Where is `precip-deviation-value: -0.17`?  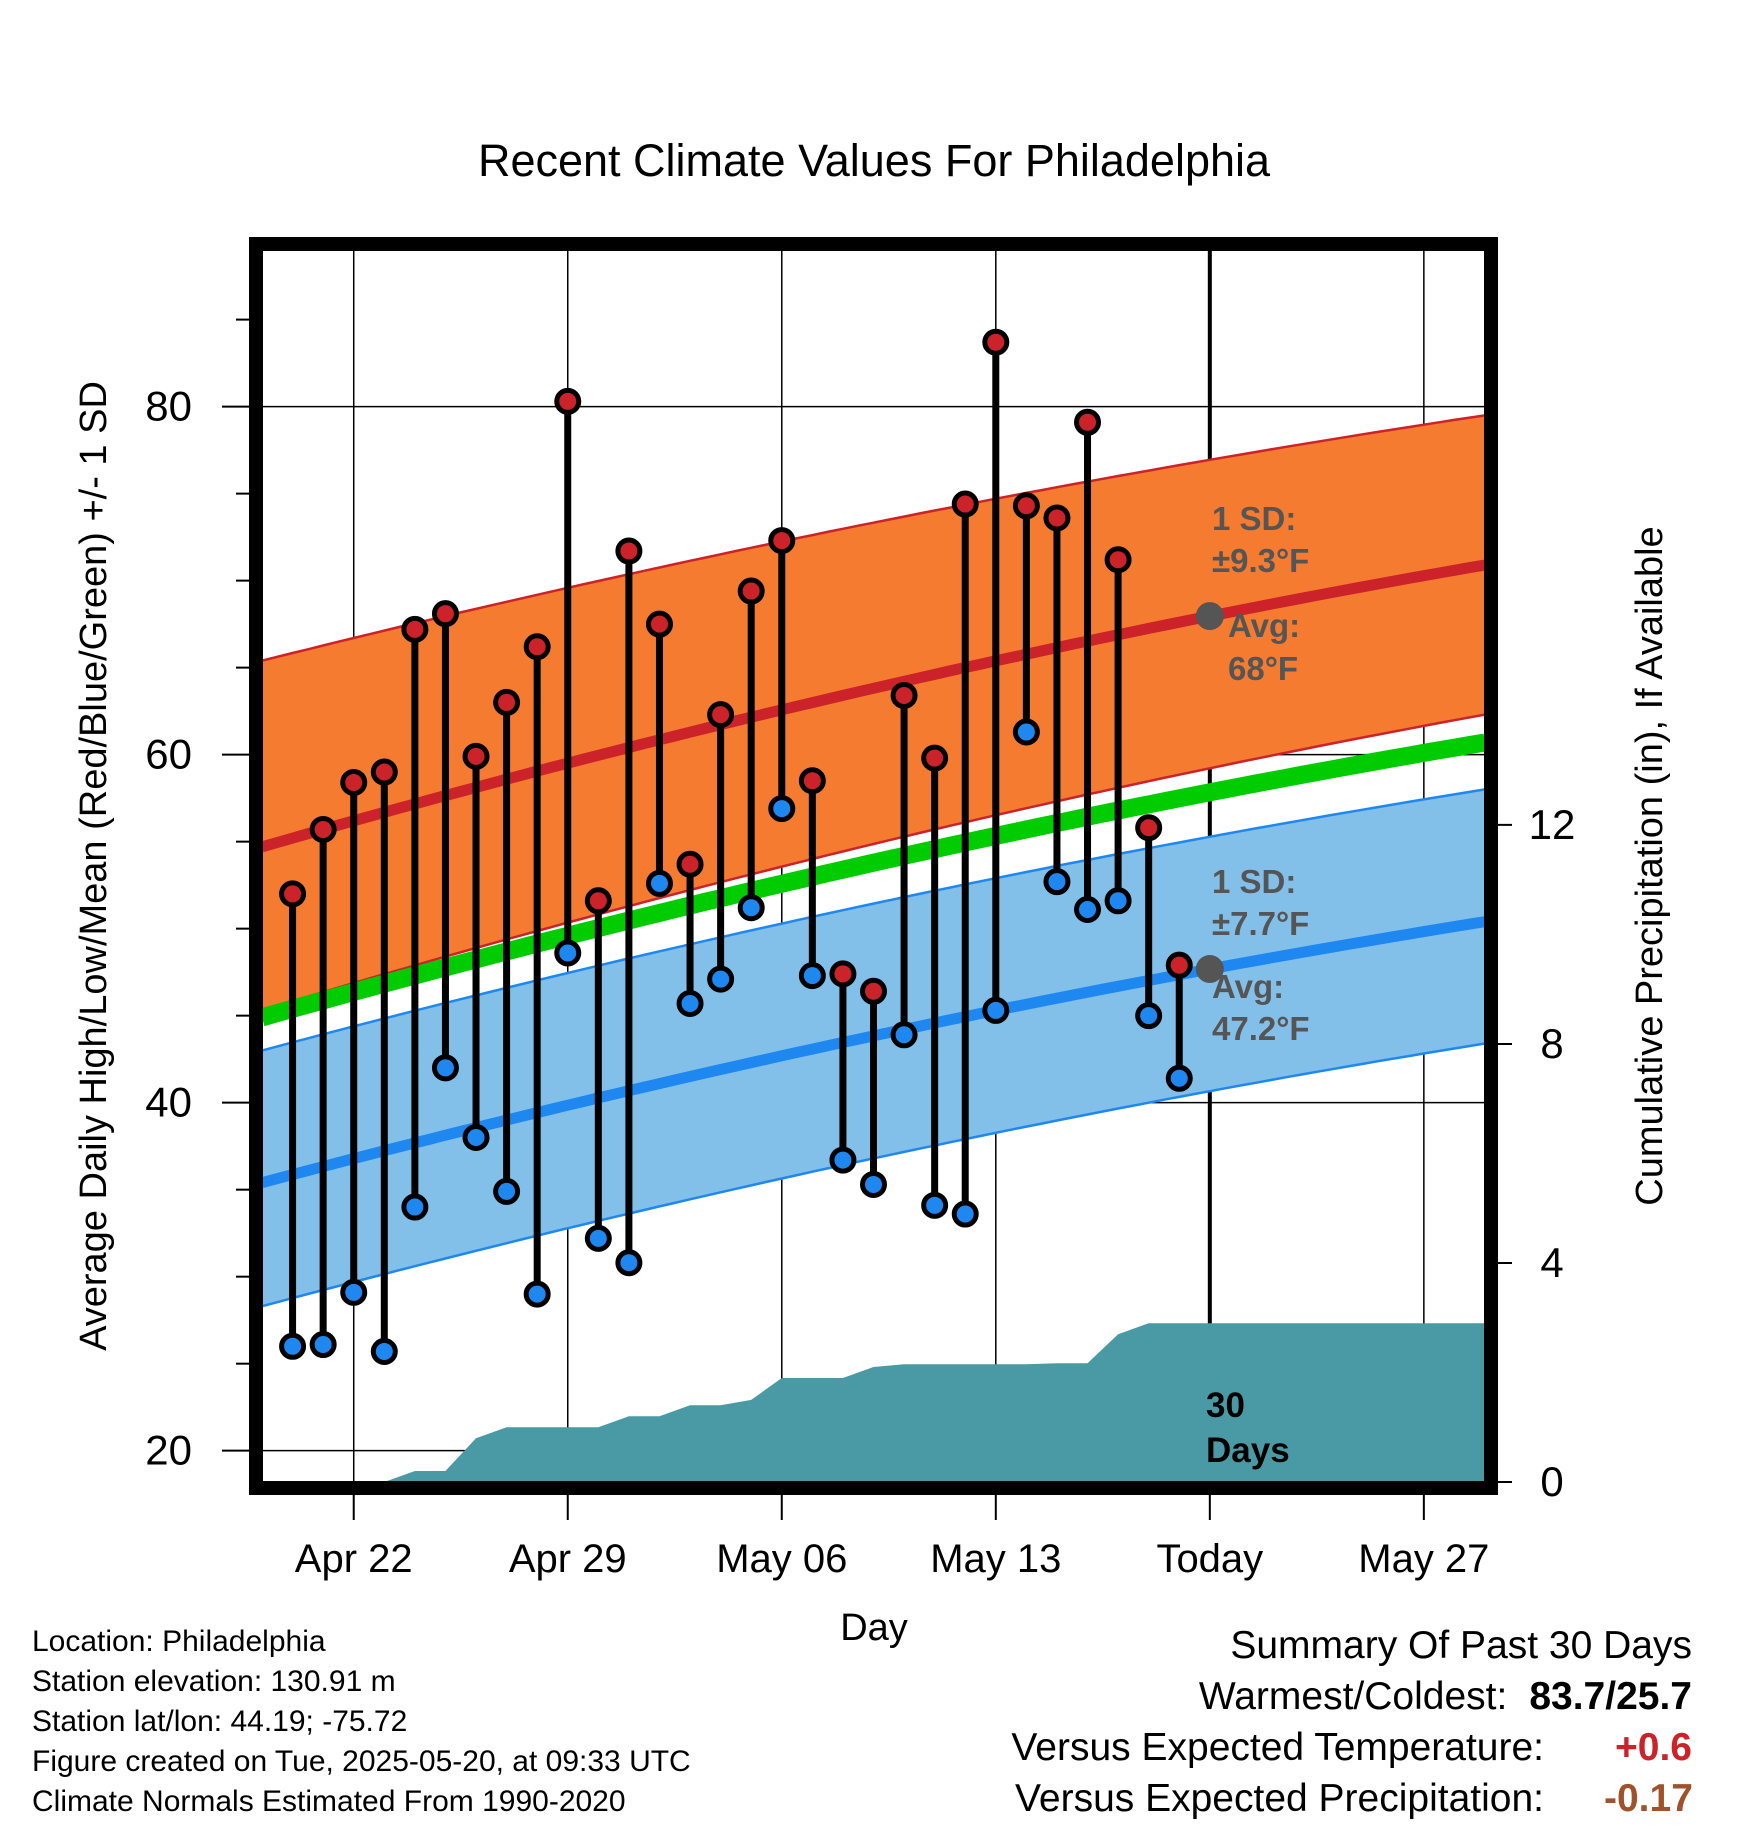 precip-deviation-value: -0.17 is located at coordinates (1648, 1798).